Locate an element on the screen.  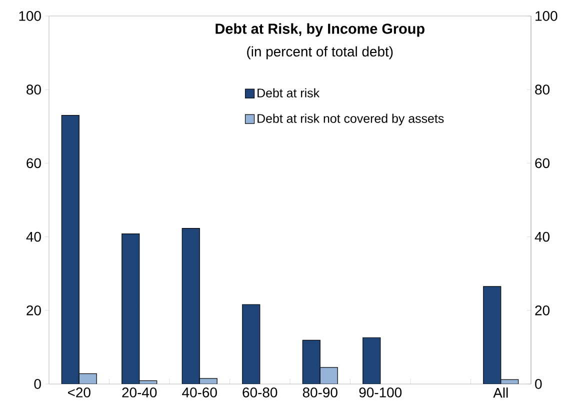
x-tick-label: 20-40 is located at coordinates (139, 393).